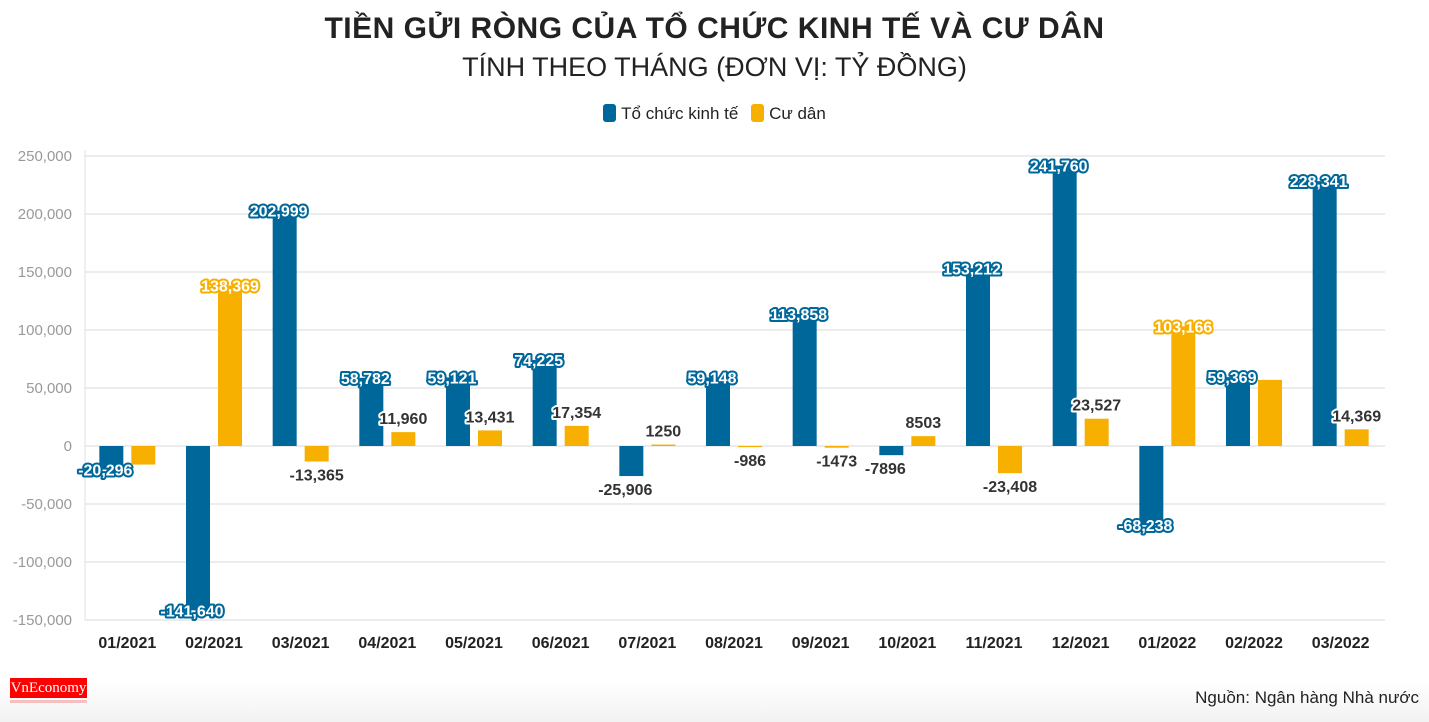 The width and height of the screenshot is (1429, 722). I want to click on data-label: 58,782, so click(365, 379).